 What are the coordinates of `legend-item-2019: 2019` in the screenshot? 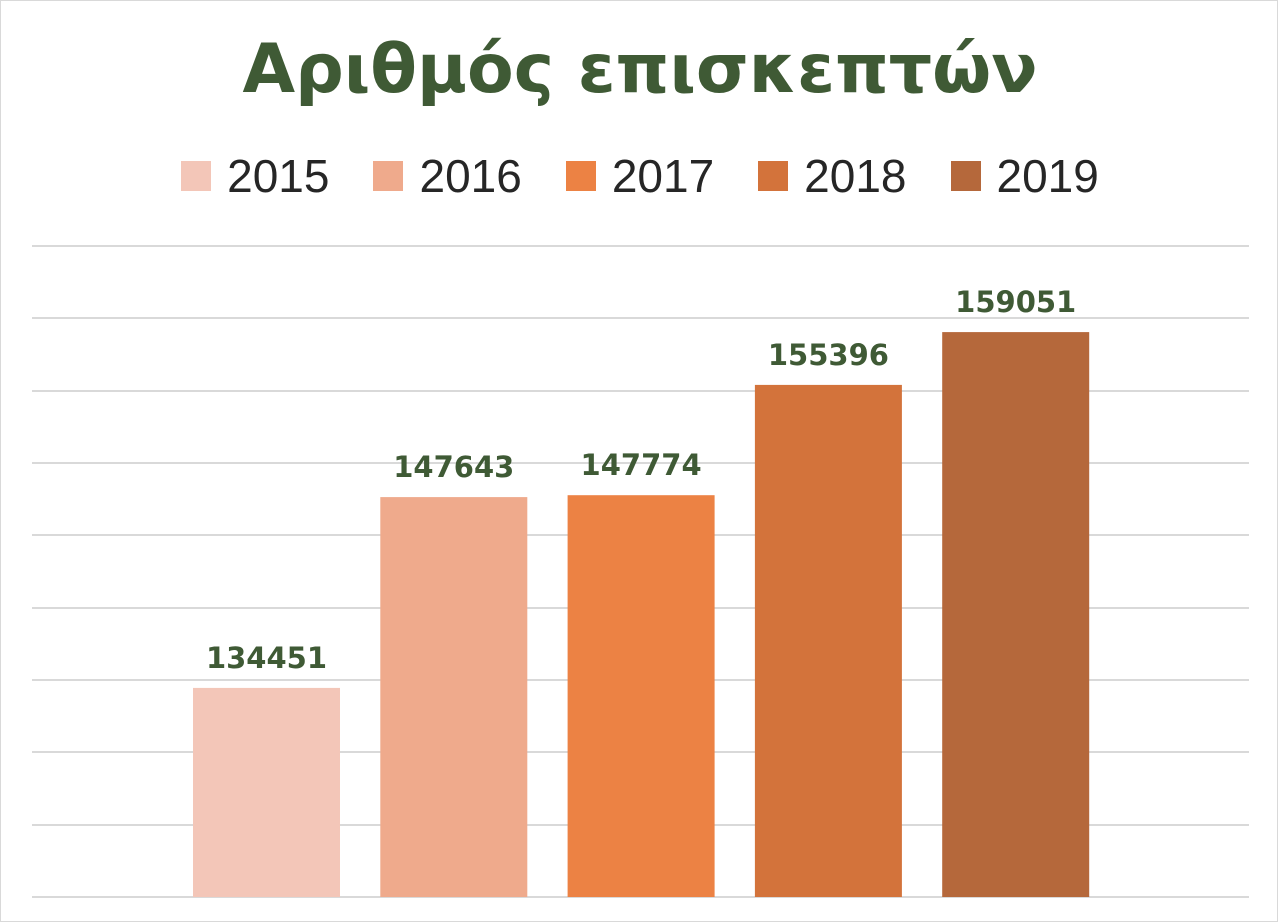 It's located at (1024, 176).